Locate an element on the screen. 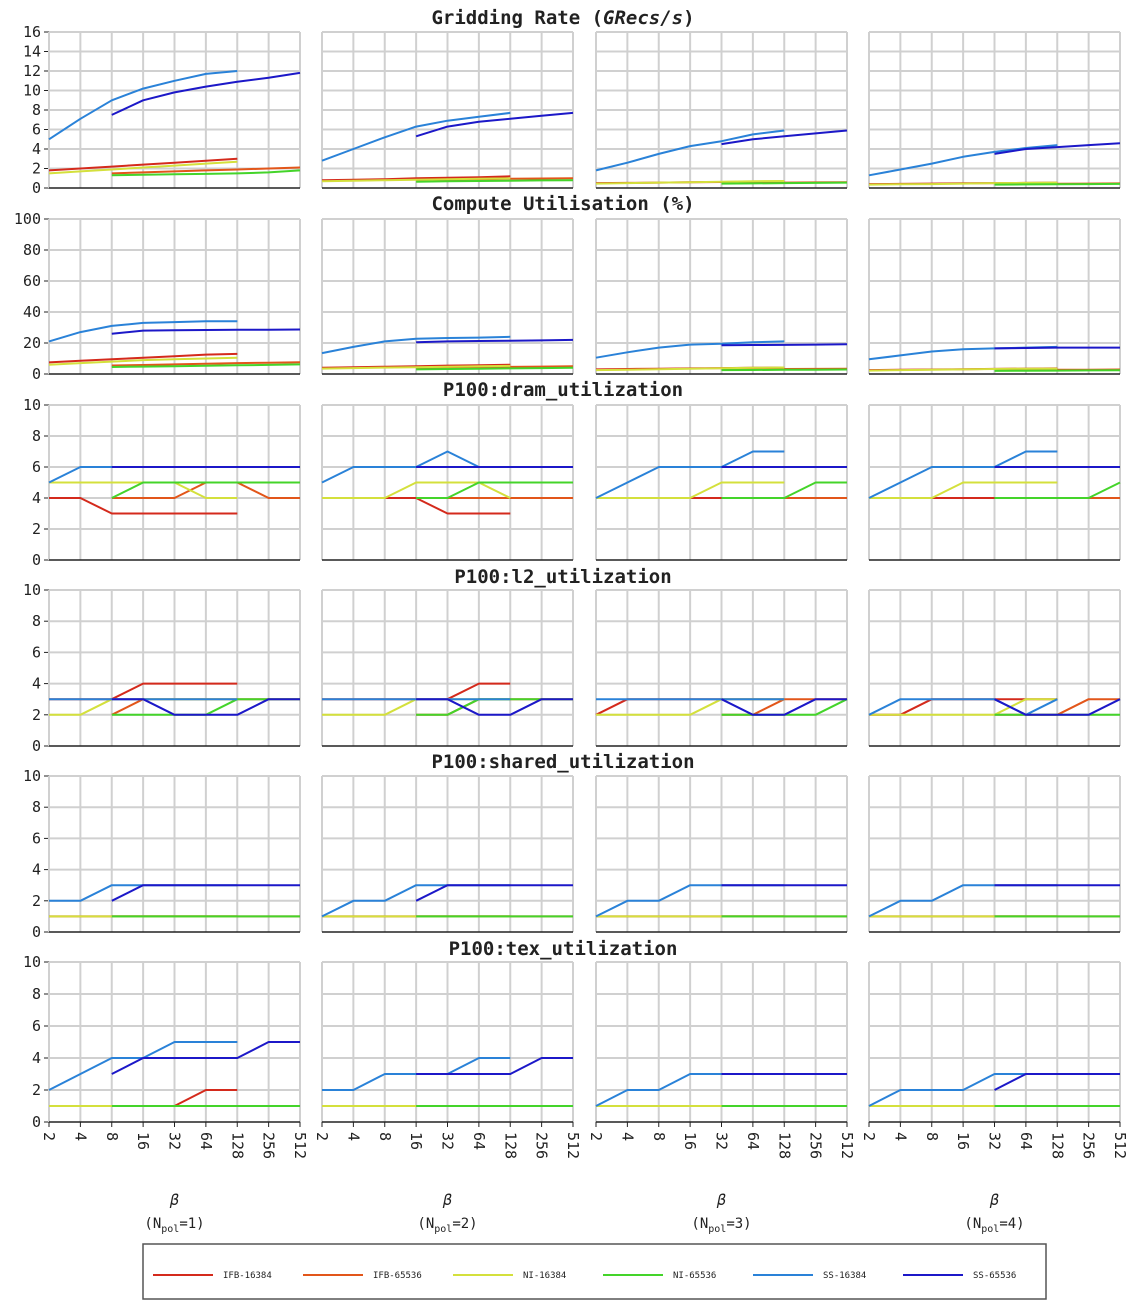 Image resolution: width=1126 pixels, height=1303 pixels. chart-row-5: P100:shared_utilization 0 2 4 6 8 10 is located at coordinates (572, 846).